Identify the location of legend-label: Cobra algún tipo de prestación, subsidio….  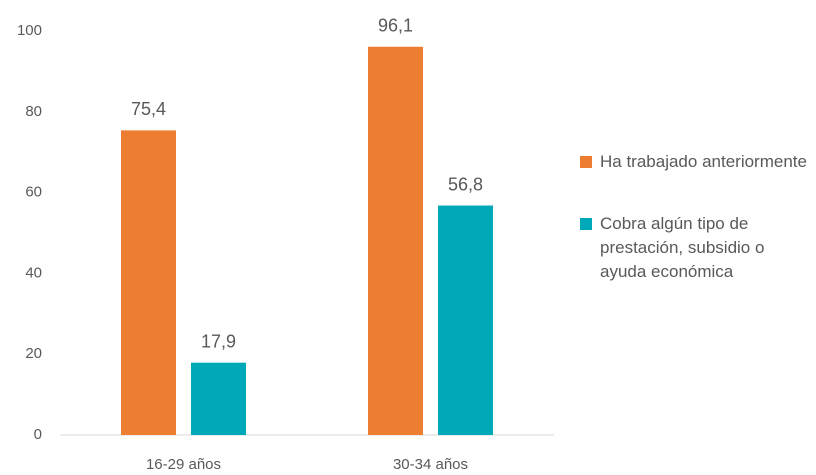
(682, 247).